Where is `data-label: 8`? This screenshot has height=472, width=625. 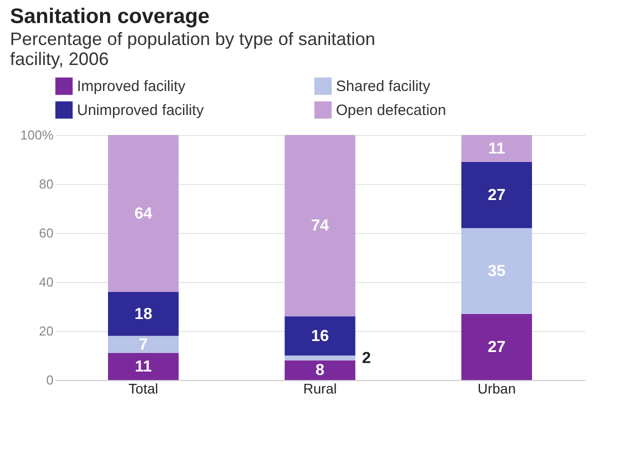 data-label: 8 is located at coordinates (320, 371).